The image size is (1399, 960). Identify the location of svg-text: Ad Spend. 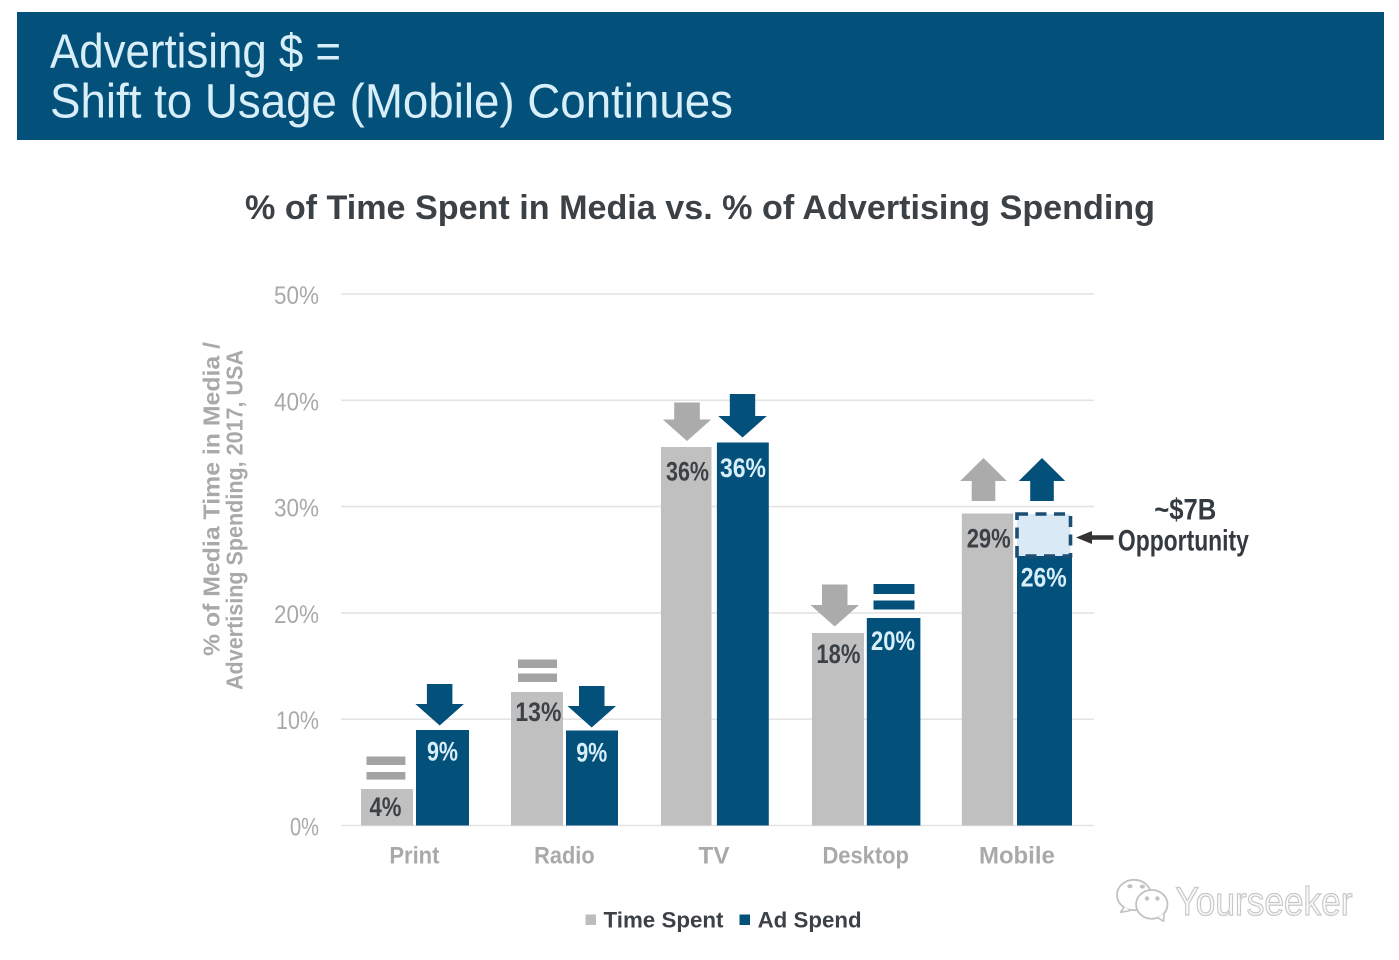
(810, 920).